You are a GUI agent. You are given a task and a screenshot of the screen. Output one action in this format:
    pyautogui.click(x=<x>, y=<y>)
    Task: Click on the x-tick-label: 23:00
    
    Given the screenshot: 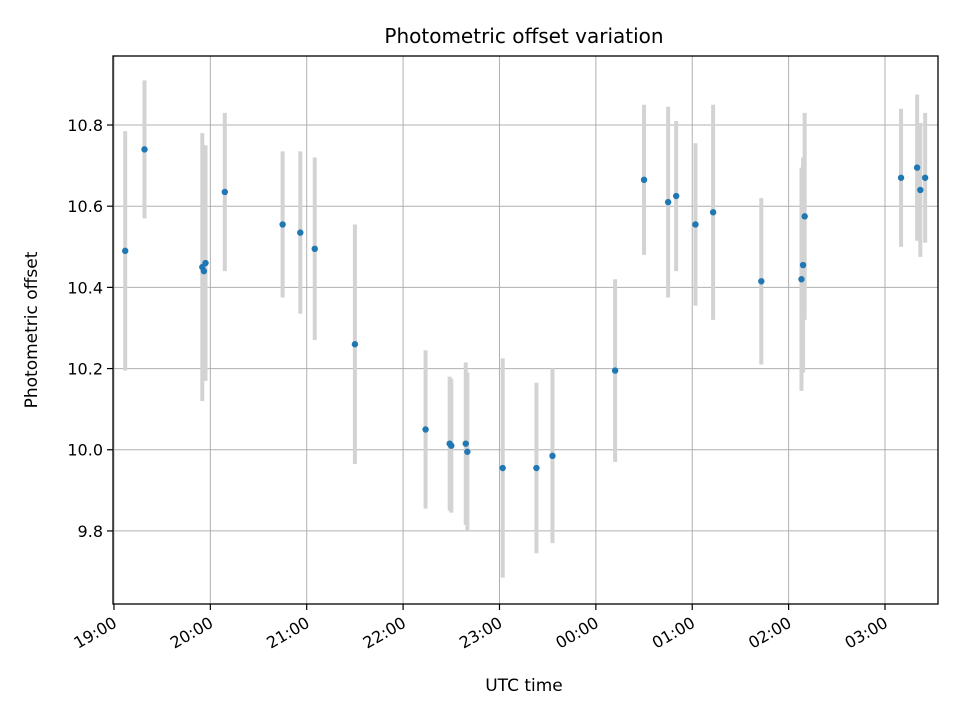 What is the action you would take?
    pyautogui.click(x=480, y=633)
    